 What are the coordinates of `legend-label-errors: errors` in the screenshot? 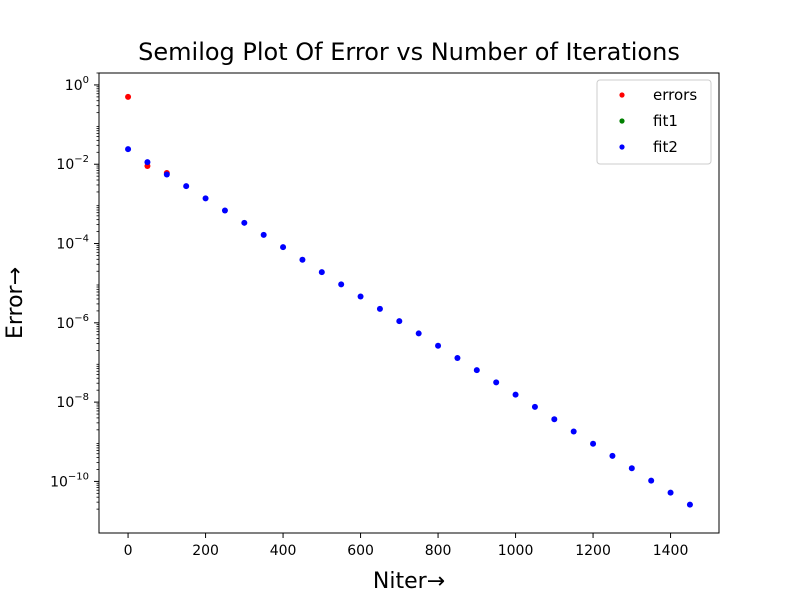 It's located at (675, 95).